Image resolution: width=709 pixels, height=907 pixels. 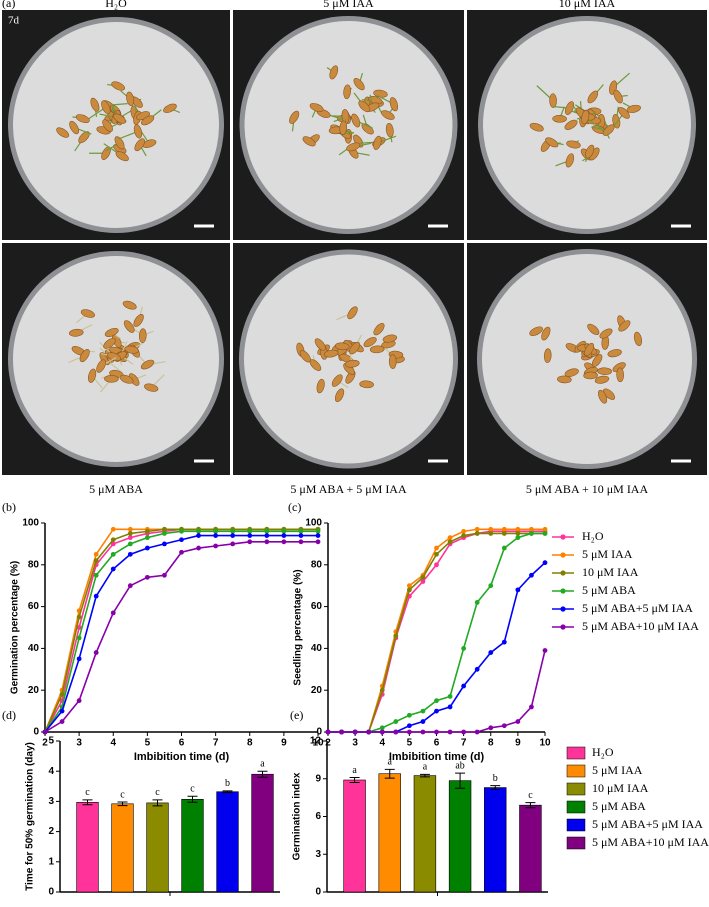 I want to click on panel-label: (c), so click(x=294, y=507).